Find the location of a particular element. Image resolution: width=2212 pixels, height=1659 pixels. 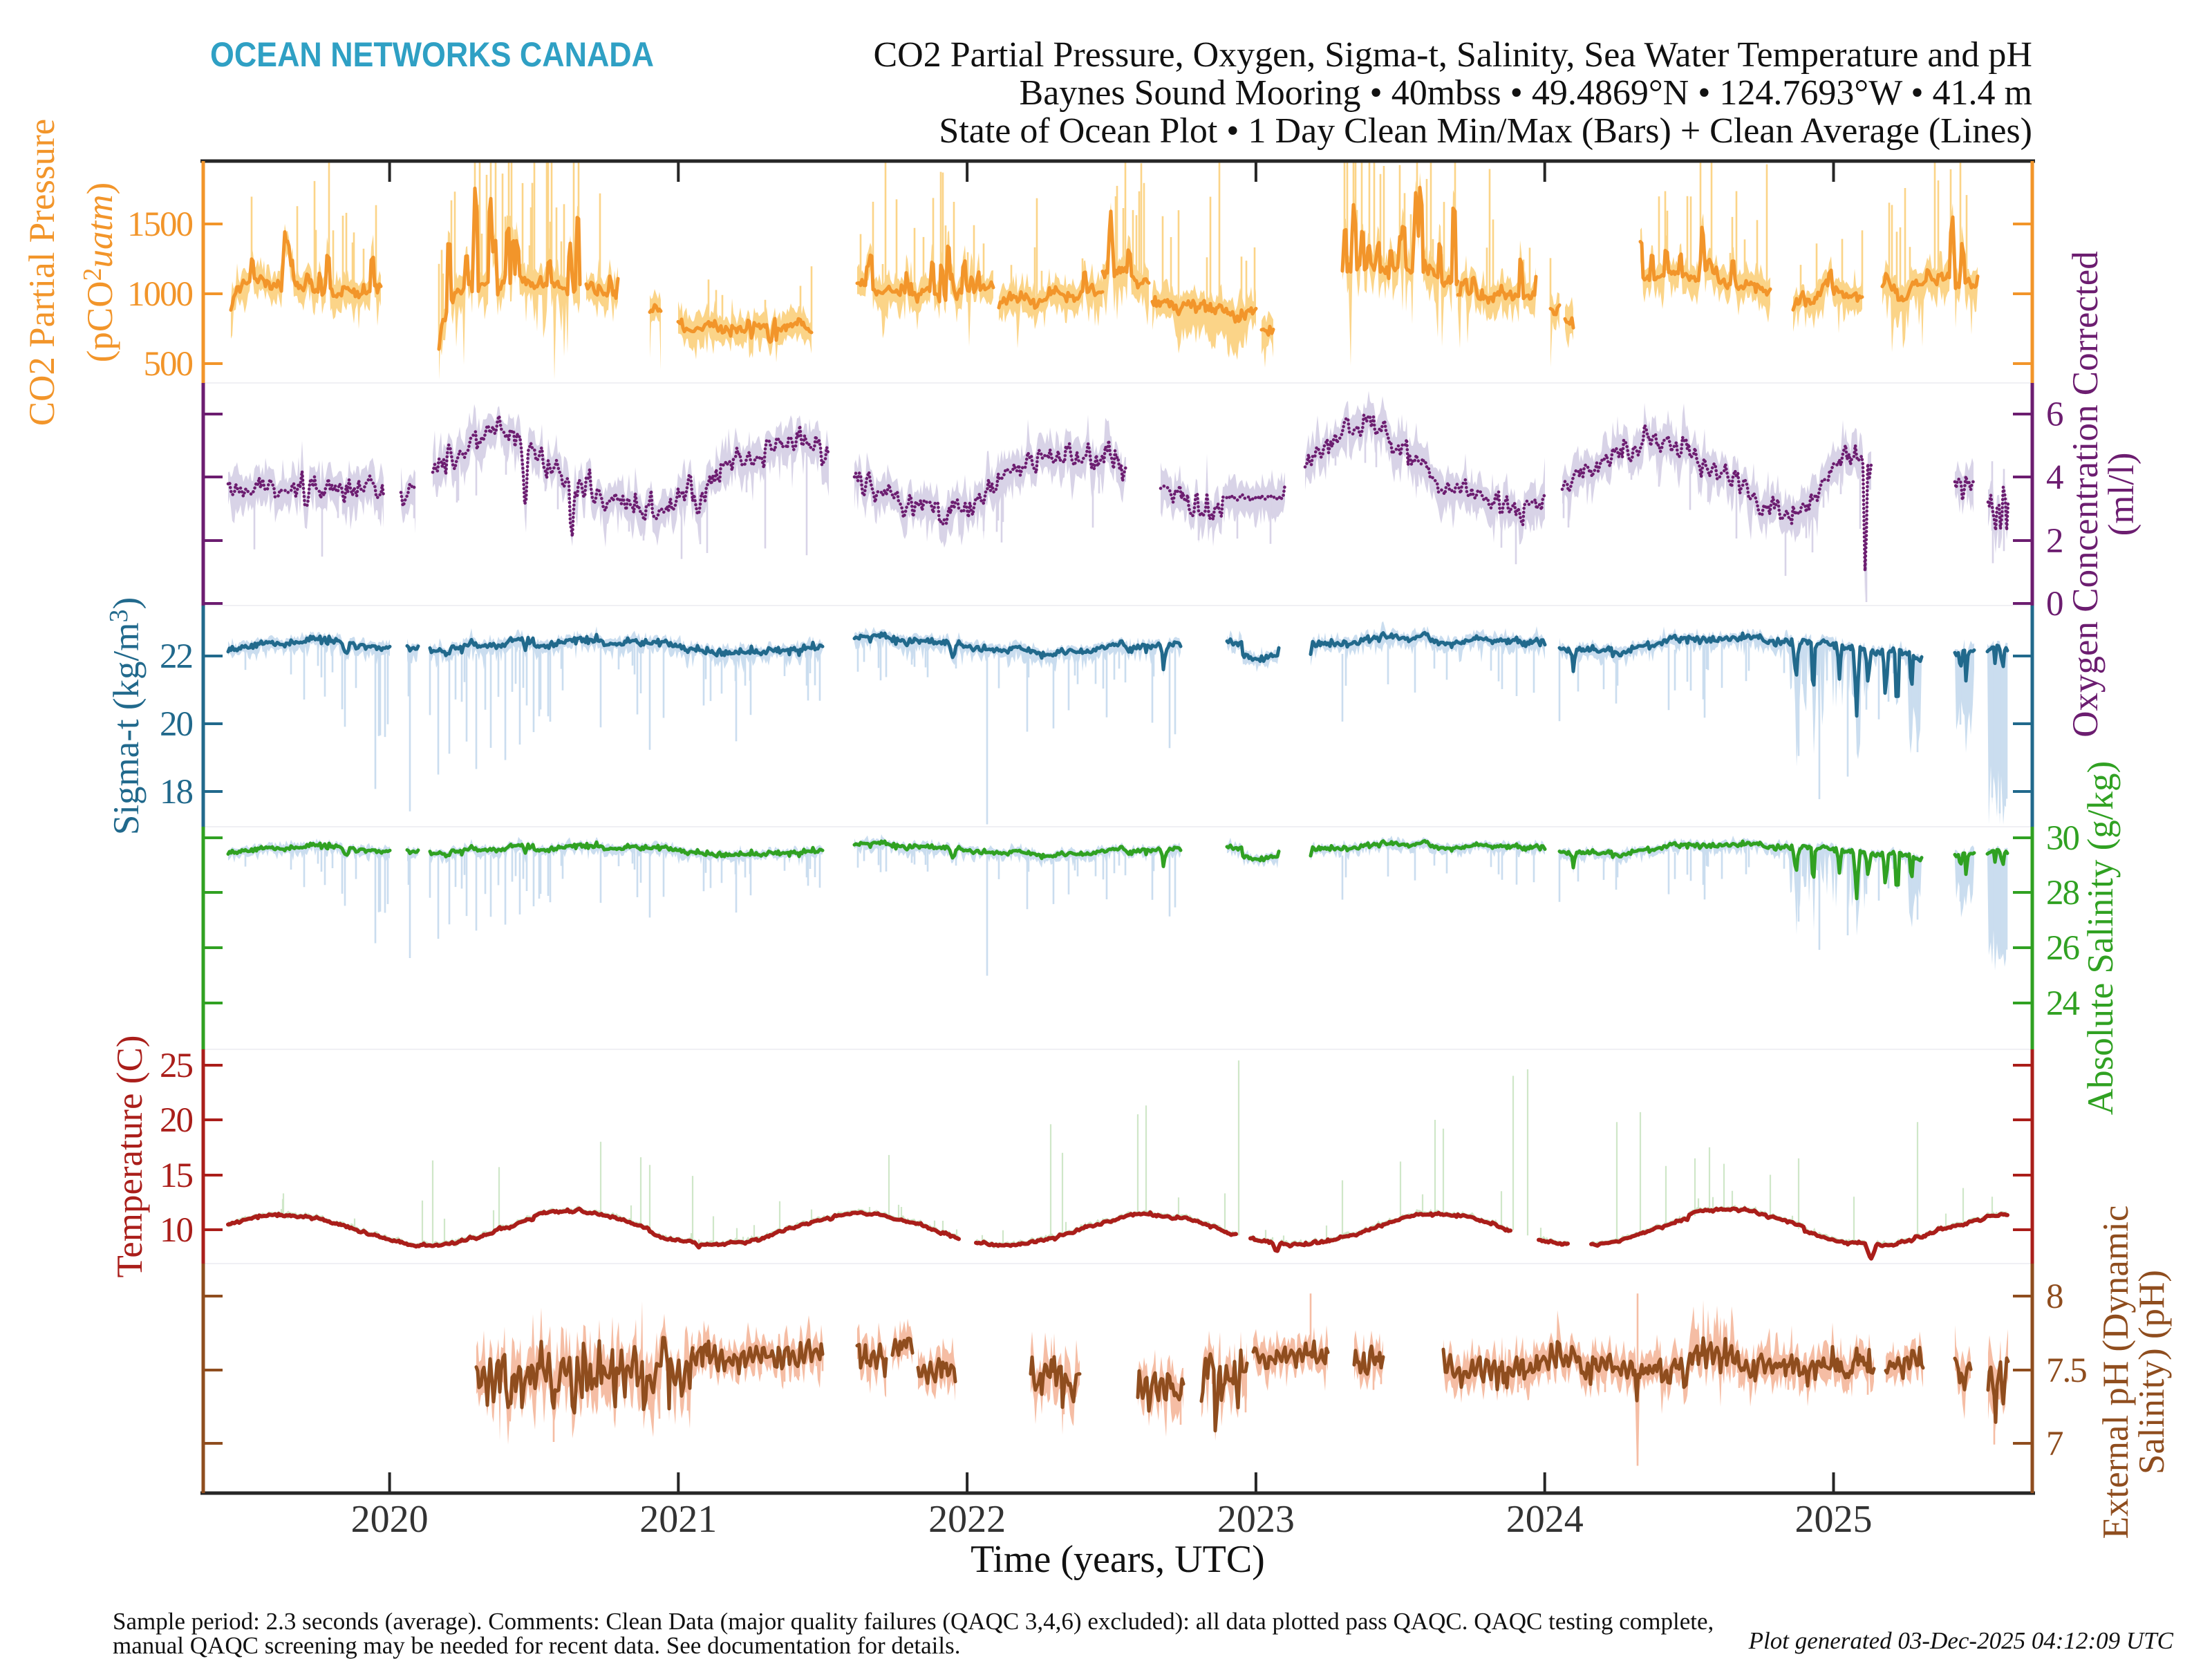

svg-text: Sigma-t (kg/m3) is located at coordinates (126, 716).